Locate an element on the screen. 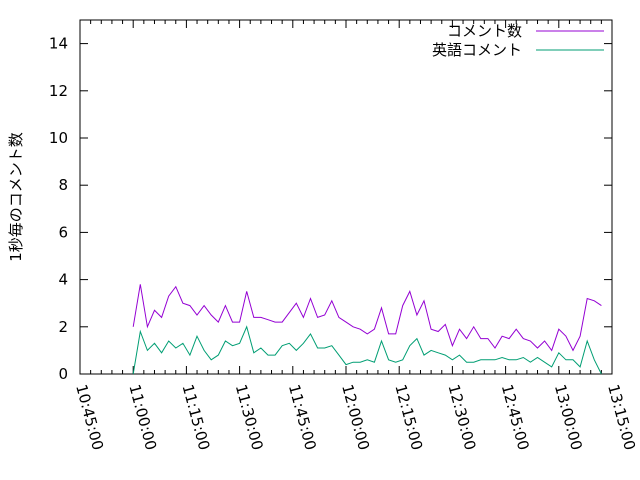 Image resolution: width=640 pixels, height=480 pixels. y-tick-label: 10 is located at coordinates (58, 138).